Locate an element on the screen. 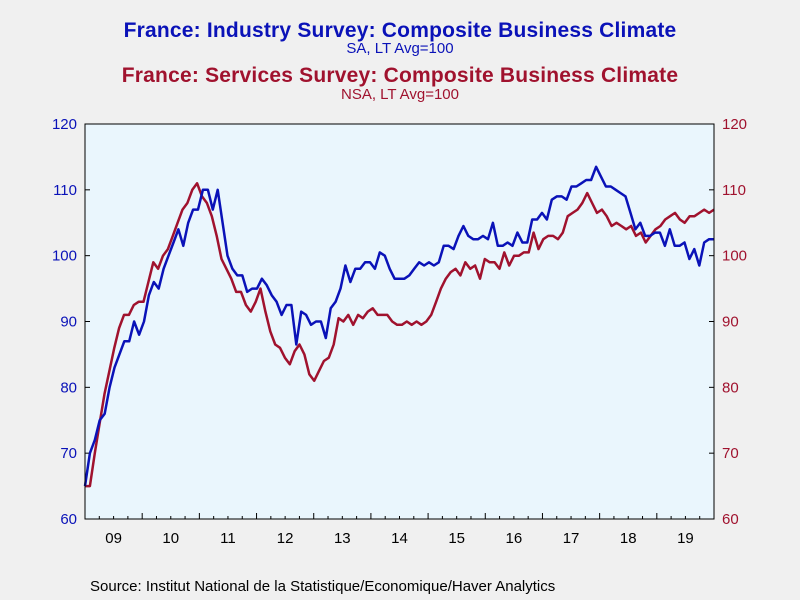 The height and width of the screenshot is (600, 800). industry-subtitle: SA, LT Avg=100 is located at coordinates (400, 48).